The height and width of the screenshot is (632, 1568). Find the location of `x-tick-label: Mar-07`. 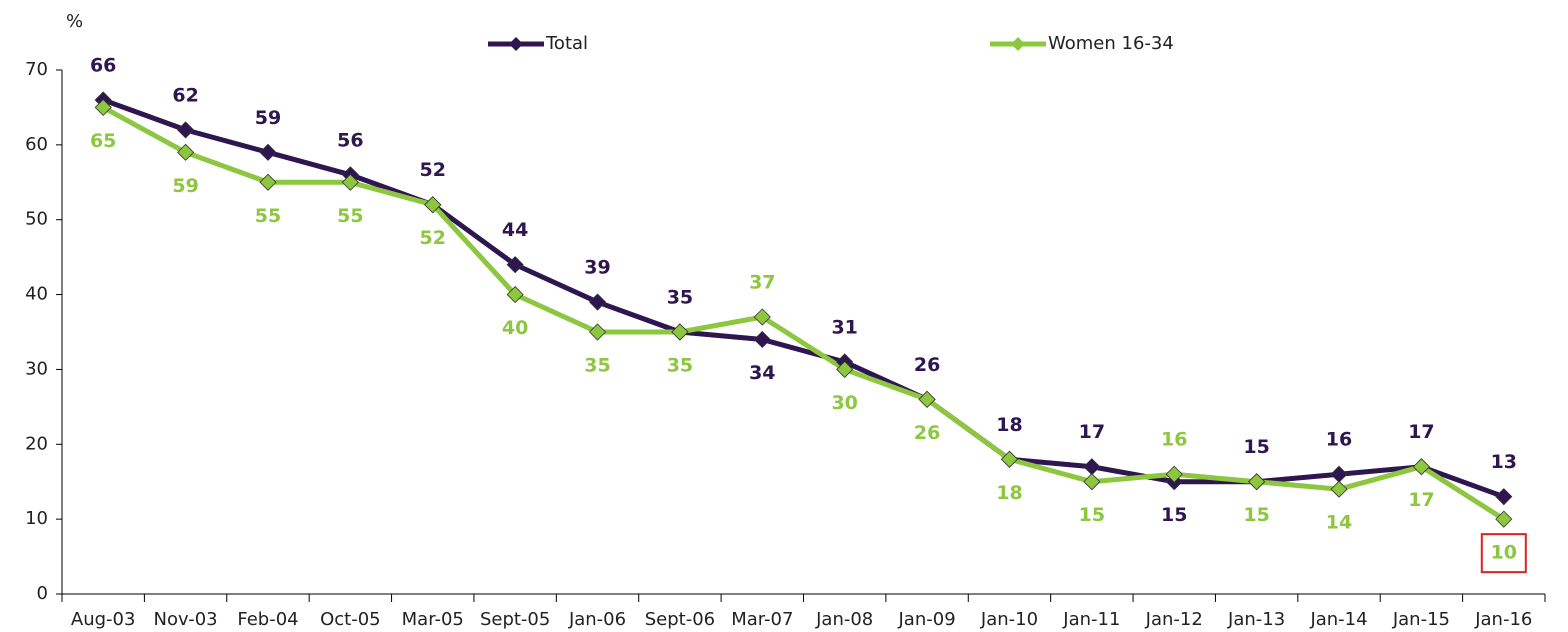

x-tick-label: Mar-07 is located at coordinates (762, 619).